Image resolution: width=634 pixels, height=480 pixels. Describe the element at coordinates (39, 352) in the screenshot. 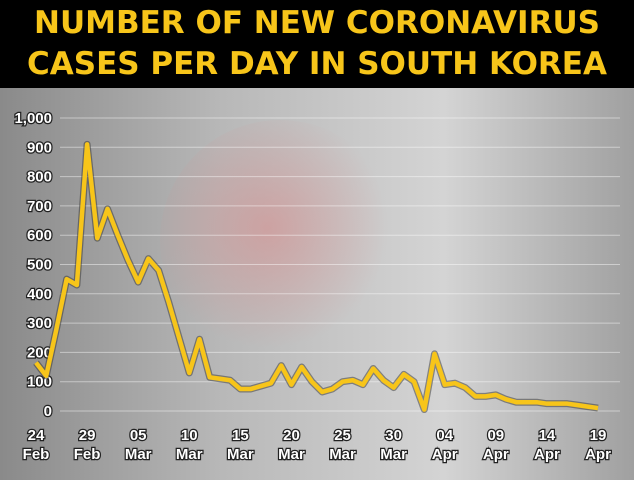

I see `y-tick-label: 200` at that location.